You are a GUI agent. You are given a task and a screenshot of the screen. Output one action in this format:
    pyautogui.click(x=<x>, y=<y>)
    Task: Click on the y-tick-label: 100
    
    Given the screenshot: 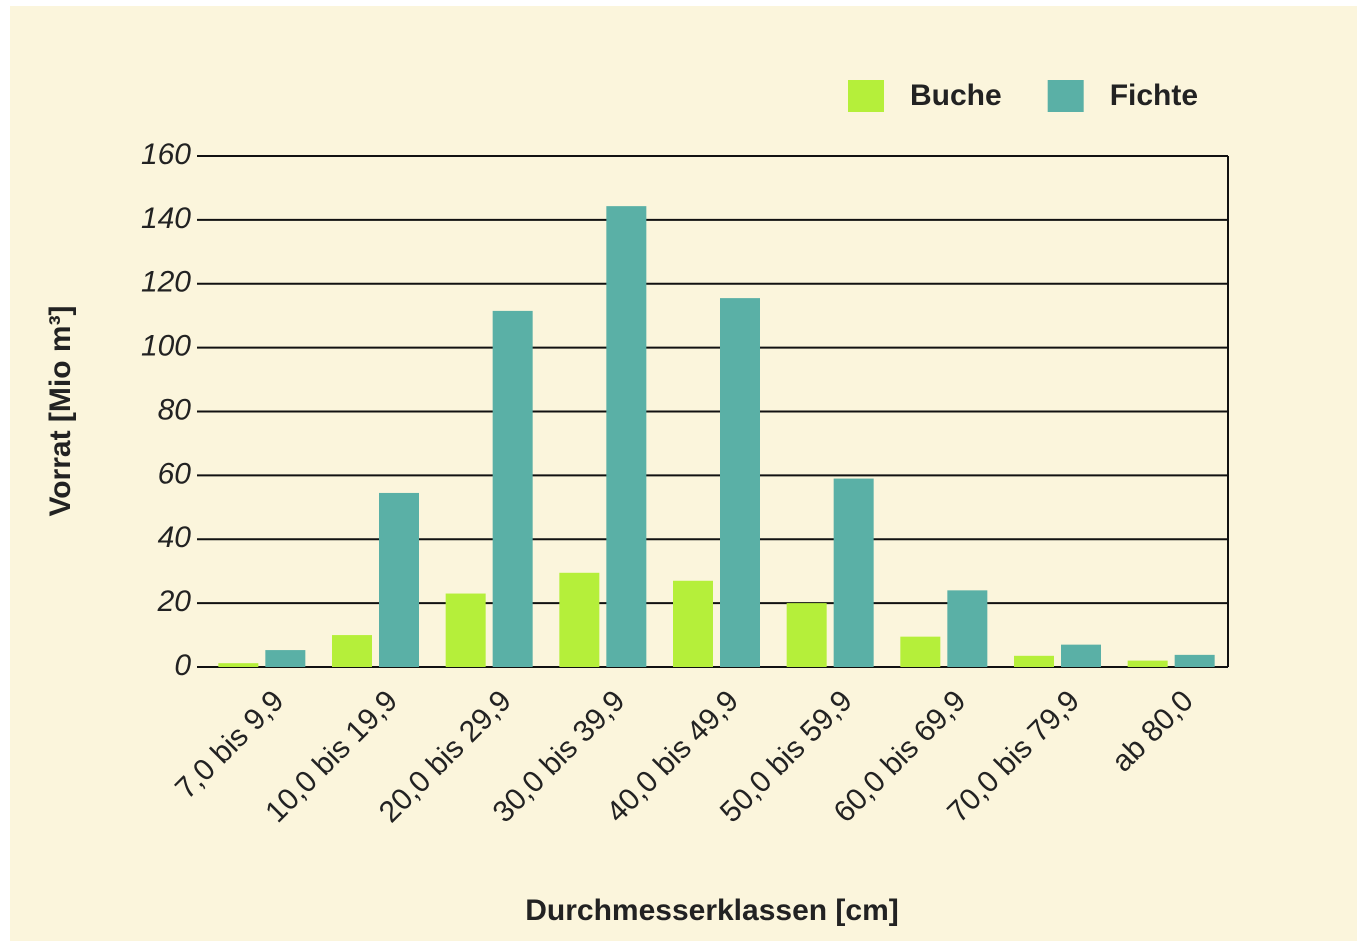 What is the action you would take?
    pyautogui.click(x=166, y=346)
    